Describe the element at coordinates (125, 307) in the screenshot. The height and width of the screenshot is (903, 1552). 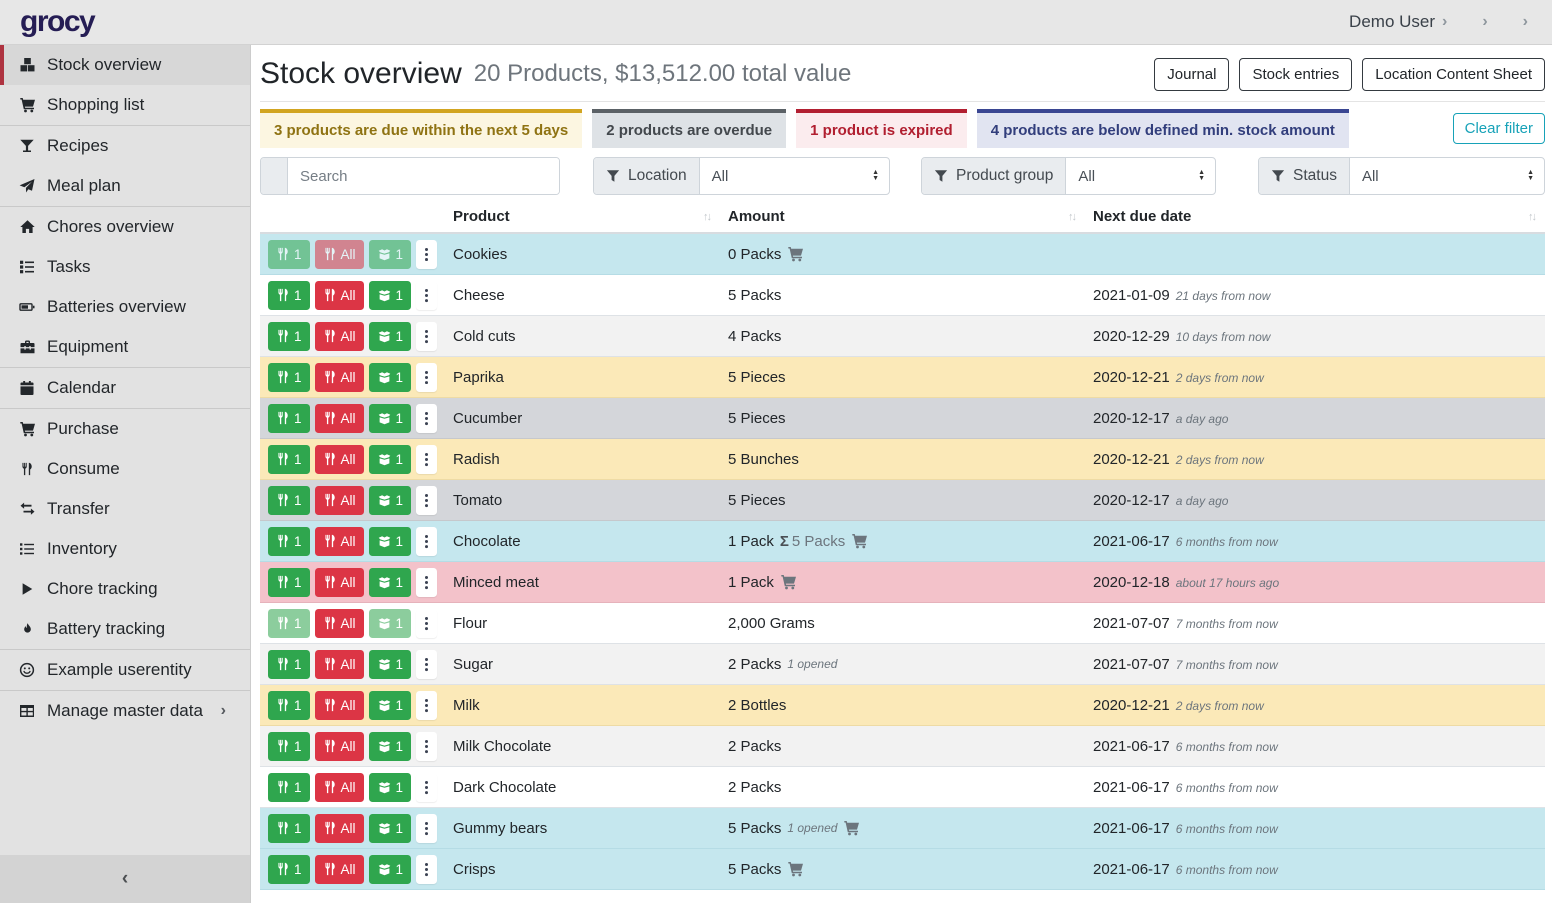
I see `sidebar-item-batteries-overview: Batteries overview` at that location.